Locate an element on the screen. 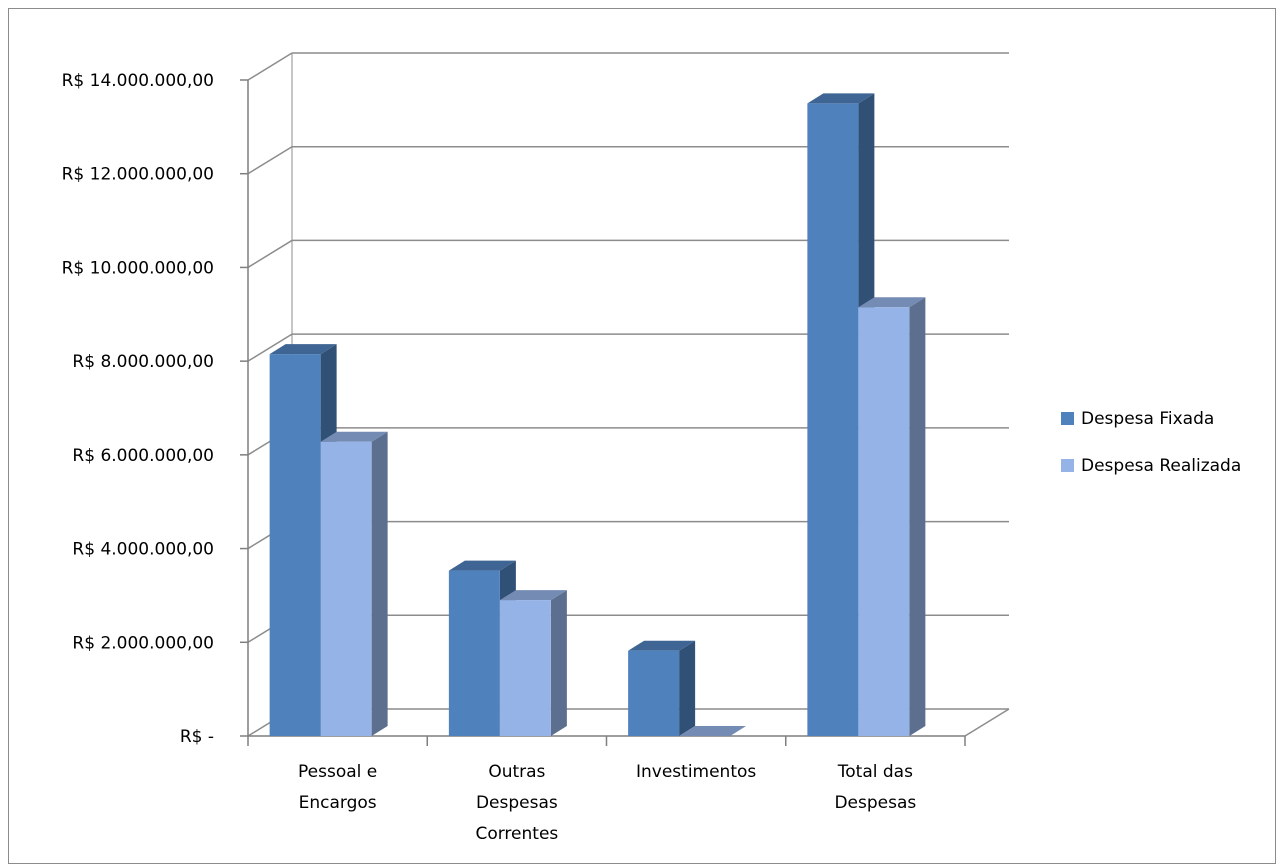  x-tick-label: Pessoal e is located at coordinates (337, 772).